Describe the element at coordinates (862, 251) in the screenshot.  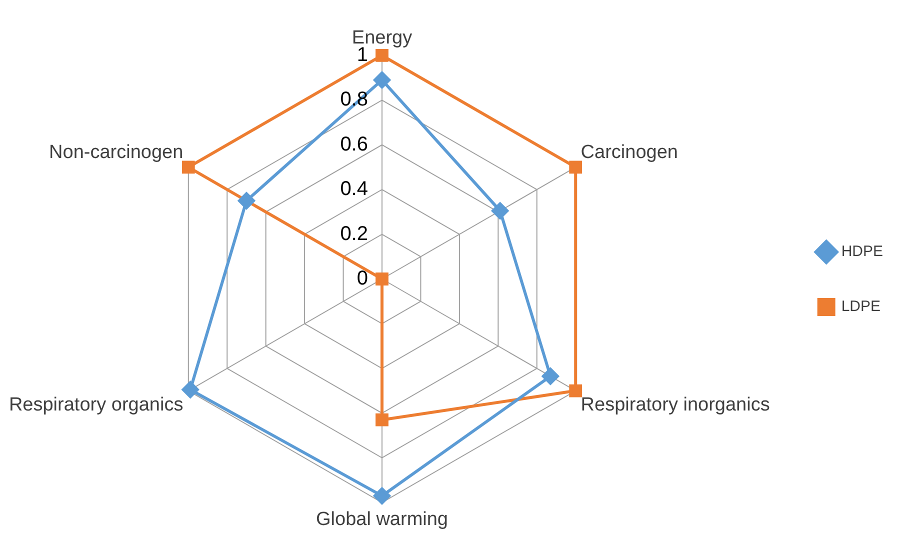
I see `legend-label: HDPE` at that location.